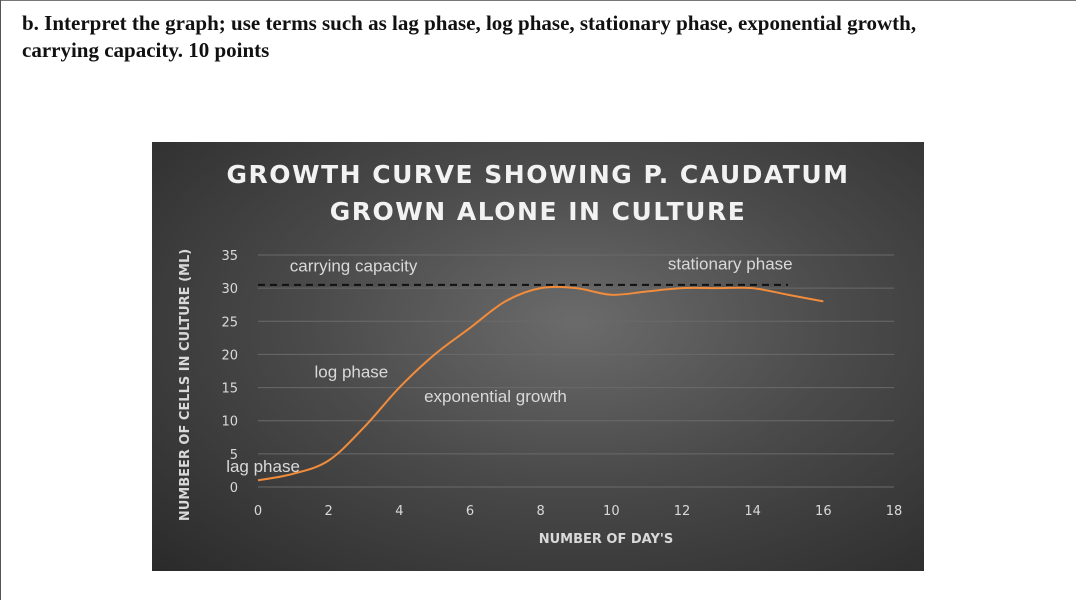  I want to click on y-tick-label-2: 10, so click(229, 422).